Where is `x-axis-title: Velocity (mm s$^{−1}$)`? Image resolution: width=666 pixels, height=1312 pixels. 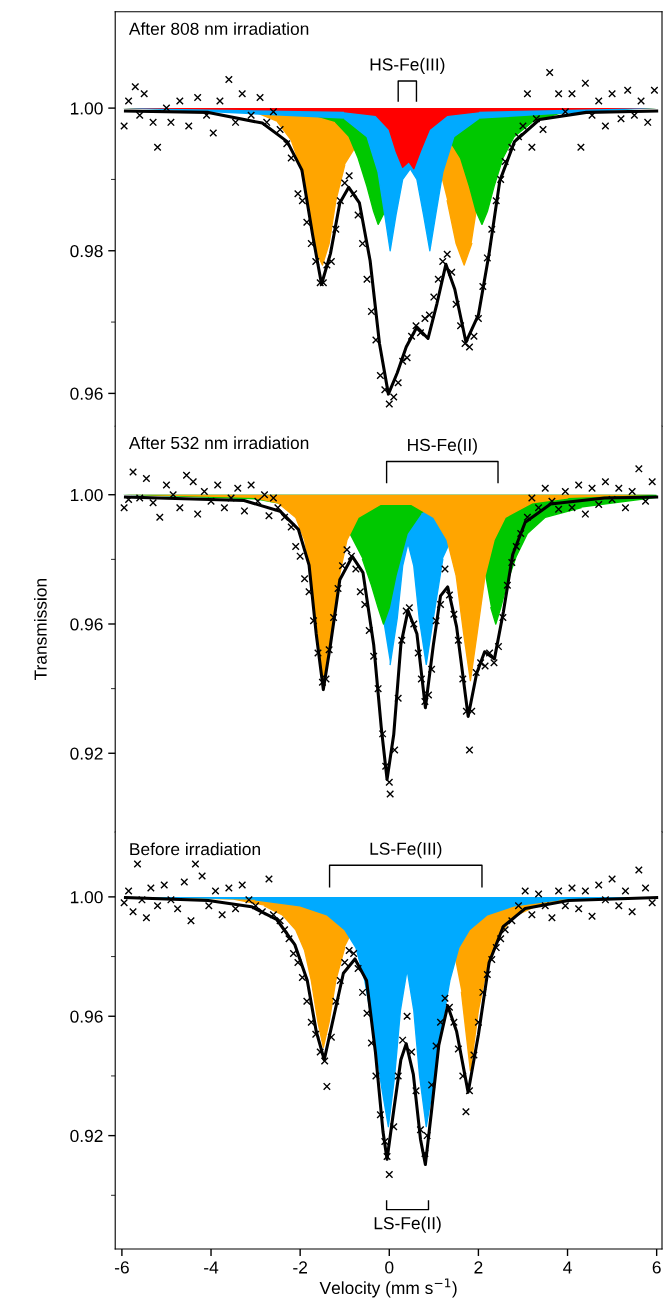 x-axis-title: Velocity (mm s$^{−1}$) is located at coordinates (388, 1288).